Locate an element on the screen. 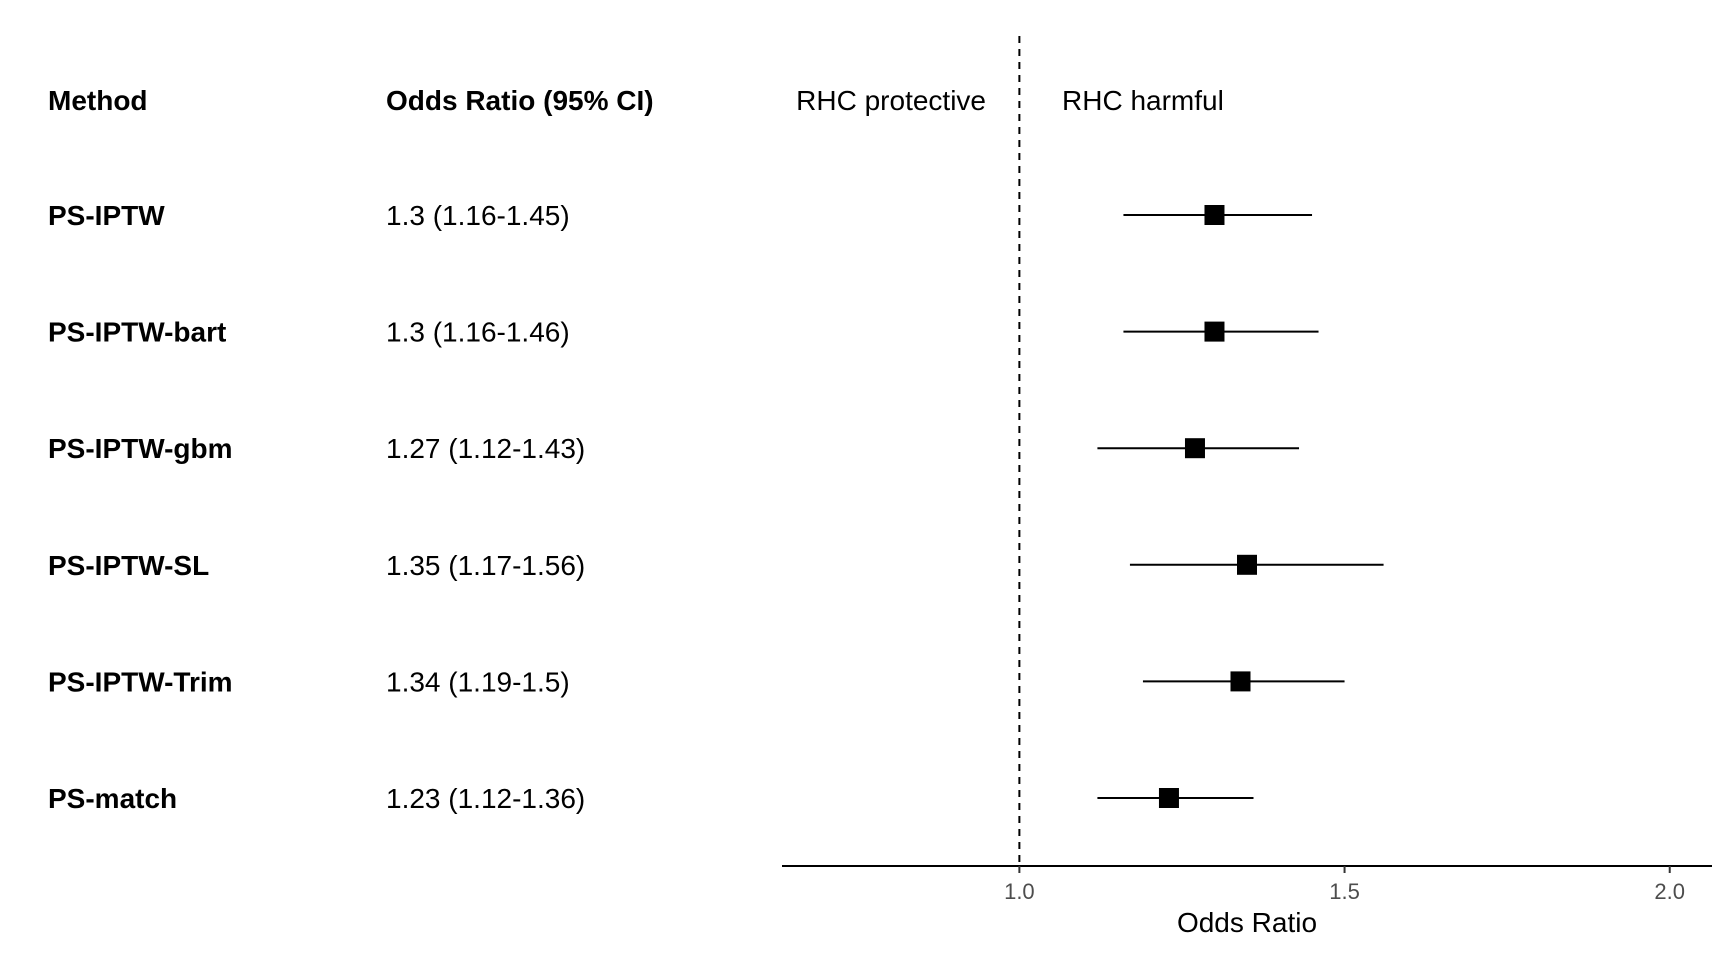 The image size is (1728, 960). method-header: Method is located at coordinates (98, 100).